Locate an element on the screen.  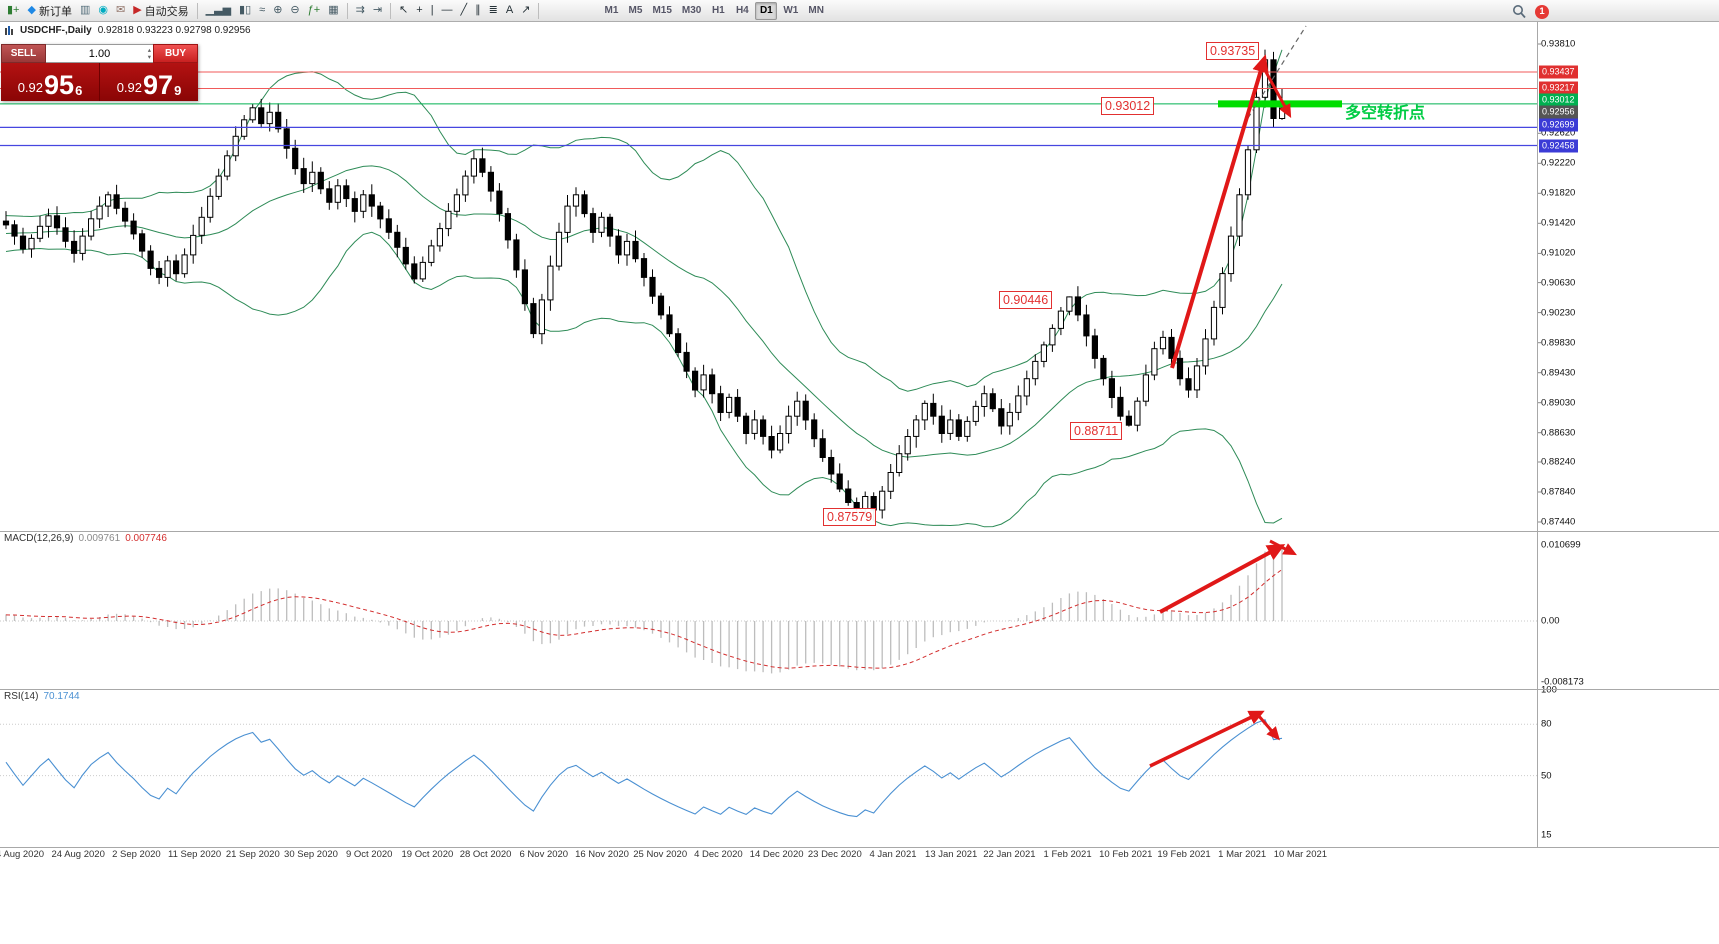
mail-button: ✉ is located at coordinates (120, 10).